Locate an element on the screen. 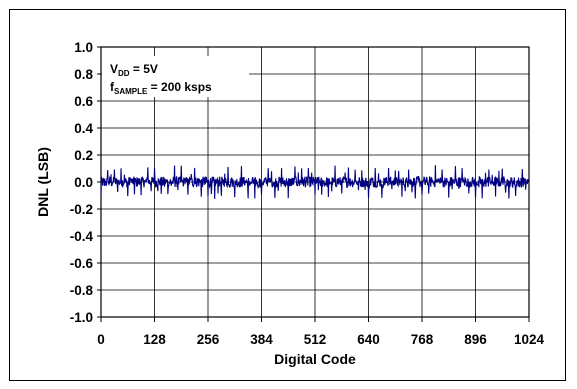 The image size is (577, 389). series-layer is located at coordinates (315, 182).